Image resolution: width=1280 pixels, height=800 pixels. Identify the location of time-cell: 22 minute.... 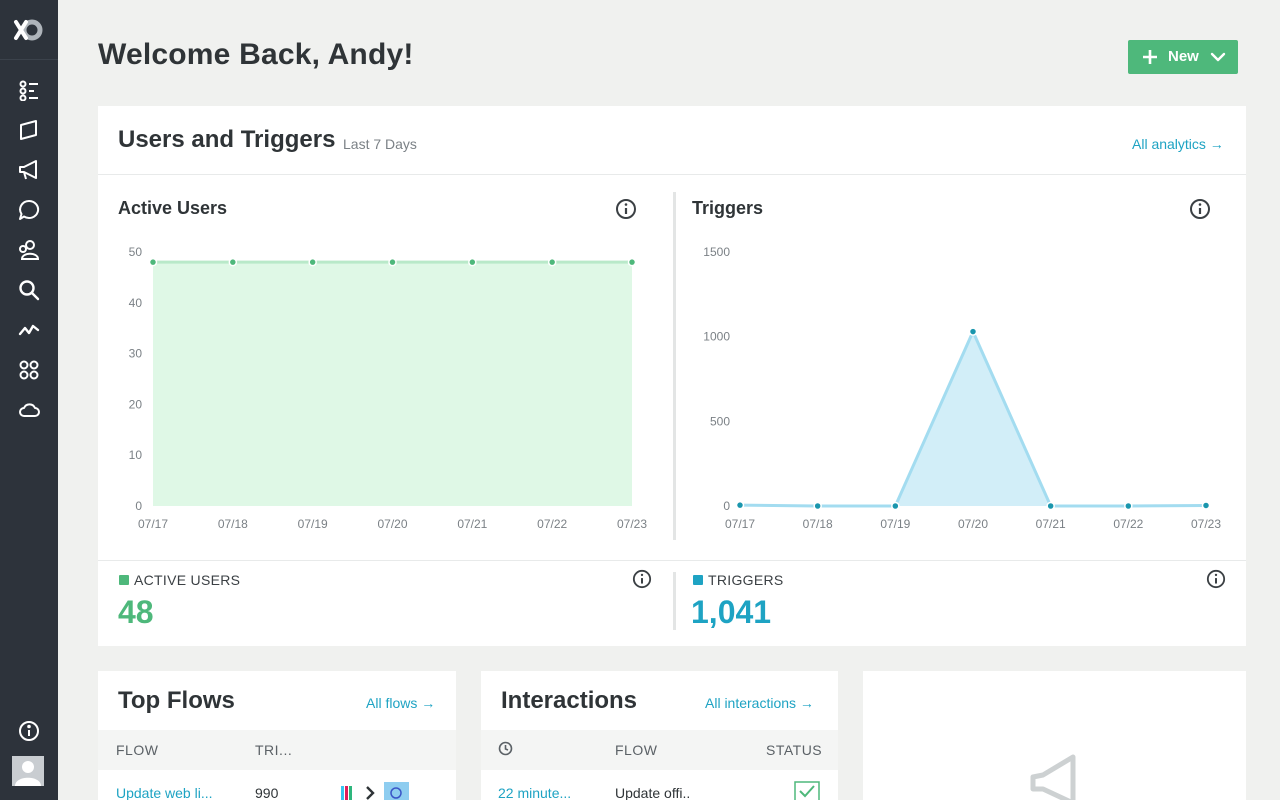
(535, 792).